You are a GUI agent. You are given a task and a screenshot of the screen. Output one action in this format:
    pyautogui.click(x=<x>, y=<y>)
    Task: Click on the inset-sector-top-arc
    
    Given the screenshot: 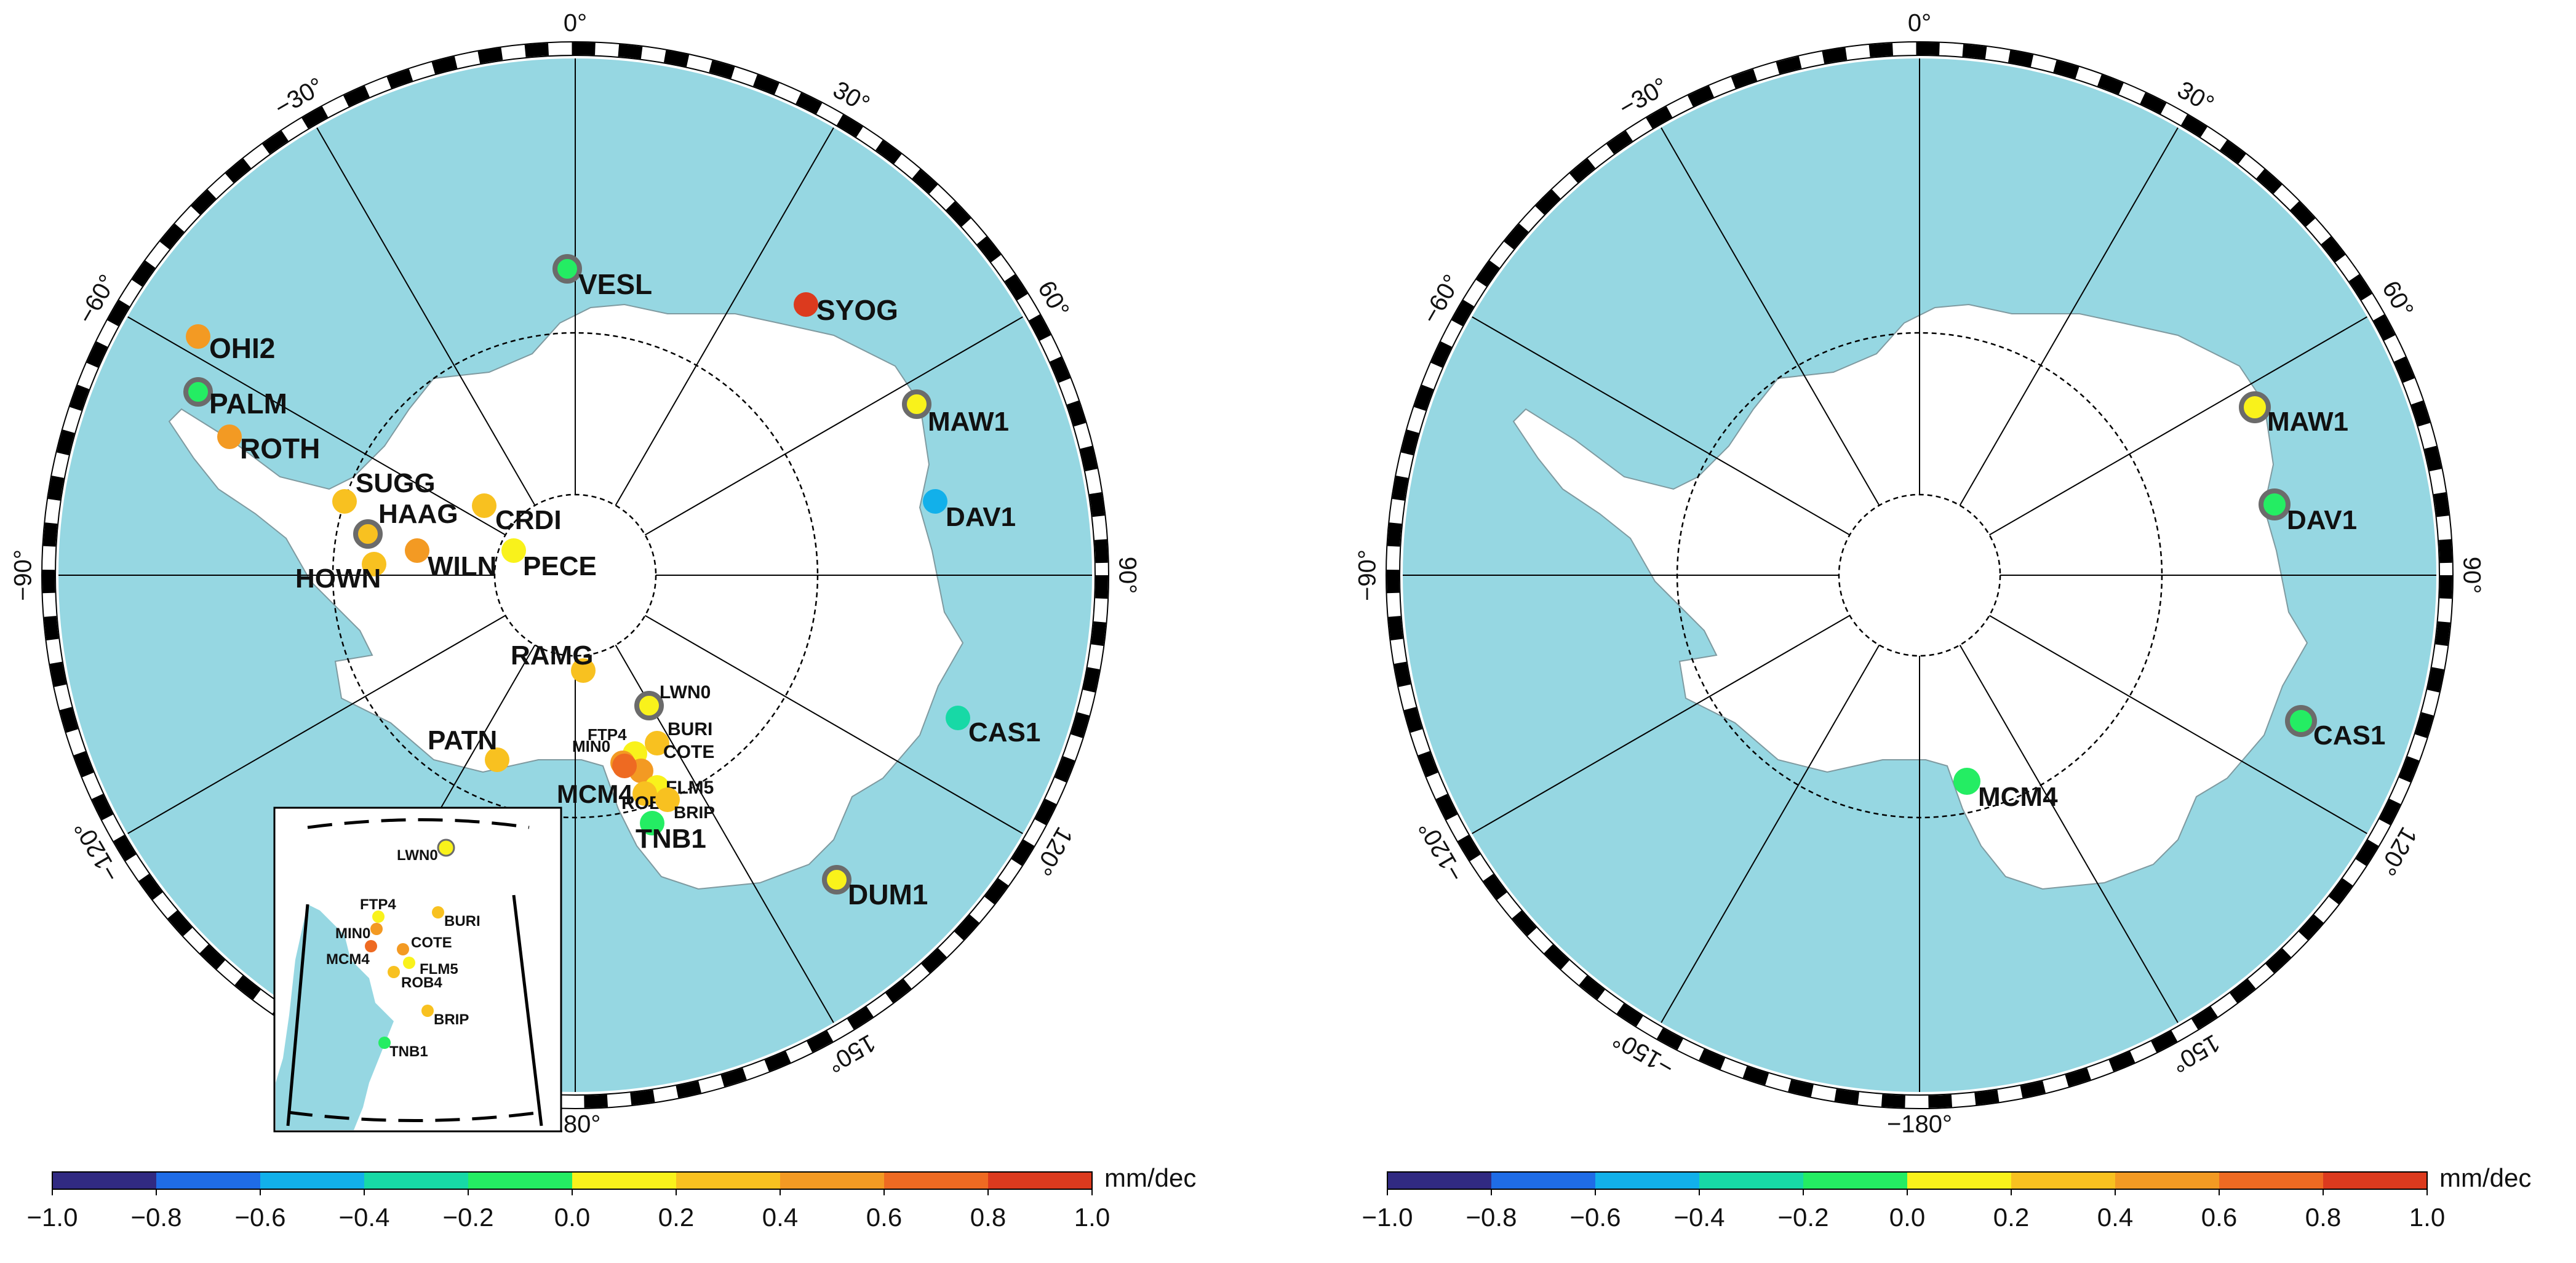 What is the action you would take?
    pyautogui.click(x=419, y=823)
    